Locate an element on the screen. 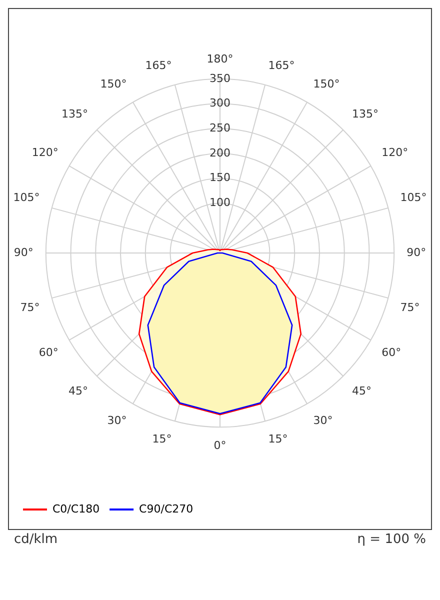  legend-label: C0/C180 is located at coordinates (76, 509).